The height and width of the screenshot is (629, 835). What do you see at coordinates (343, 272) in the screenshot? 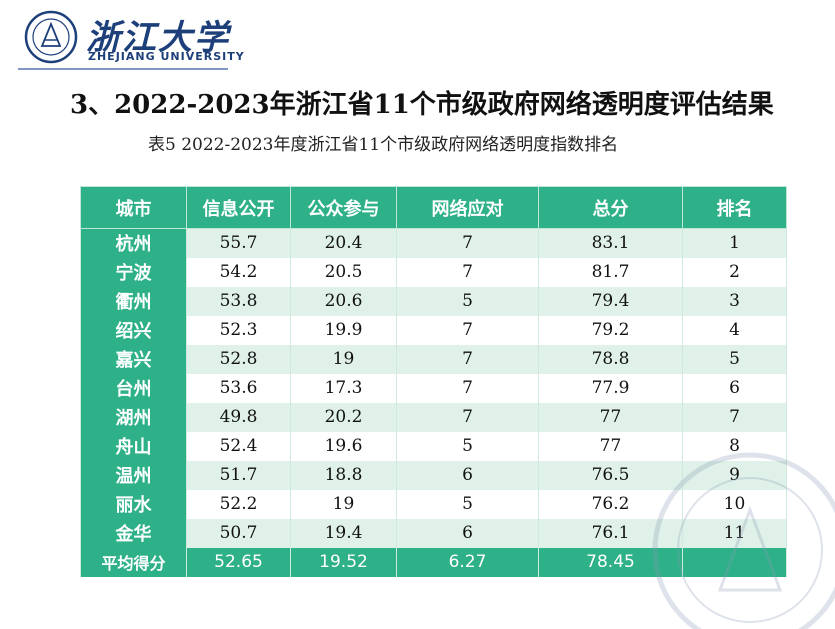
I see `table-cell: 20.5` at bounding box center [343, 272].